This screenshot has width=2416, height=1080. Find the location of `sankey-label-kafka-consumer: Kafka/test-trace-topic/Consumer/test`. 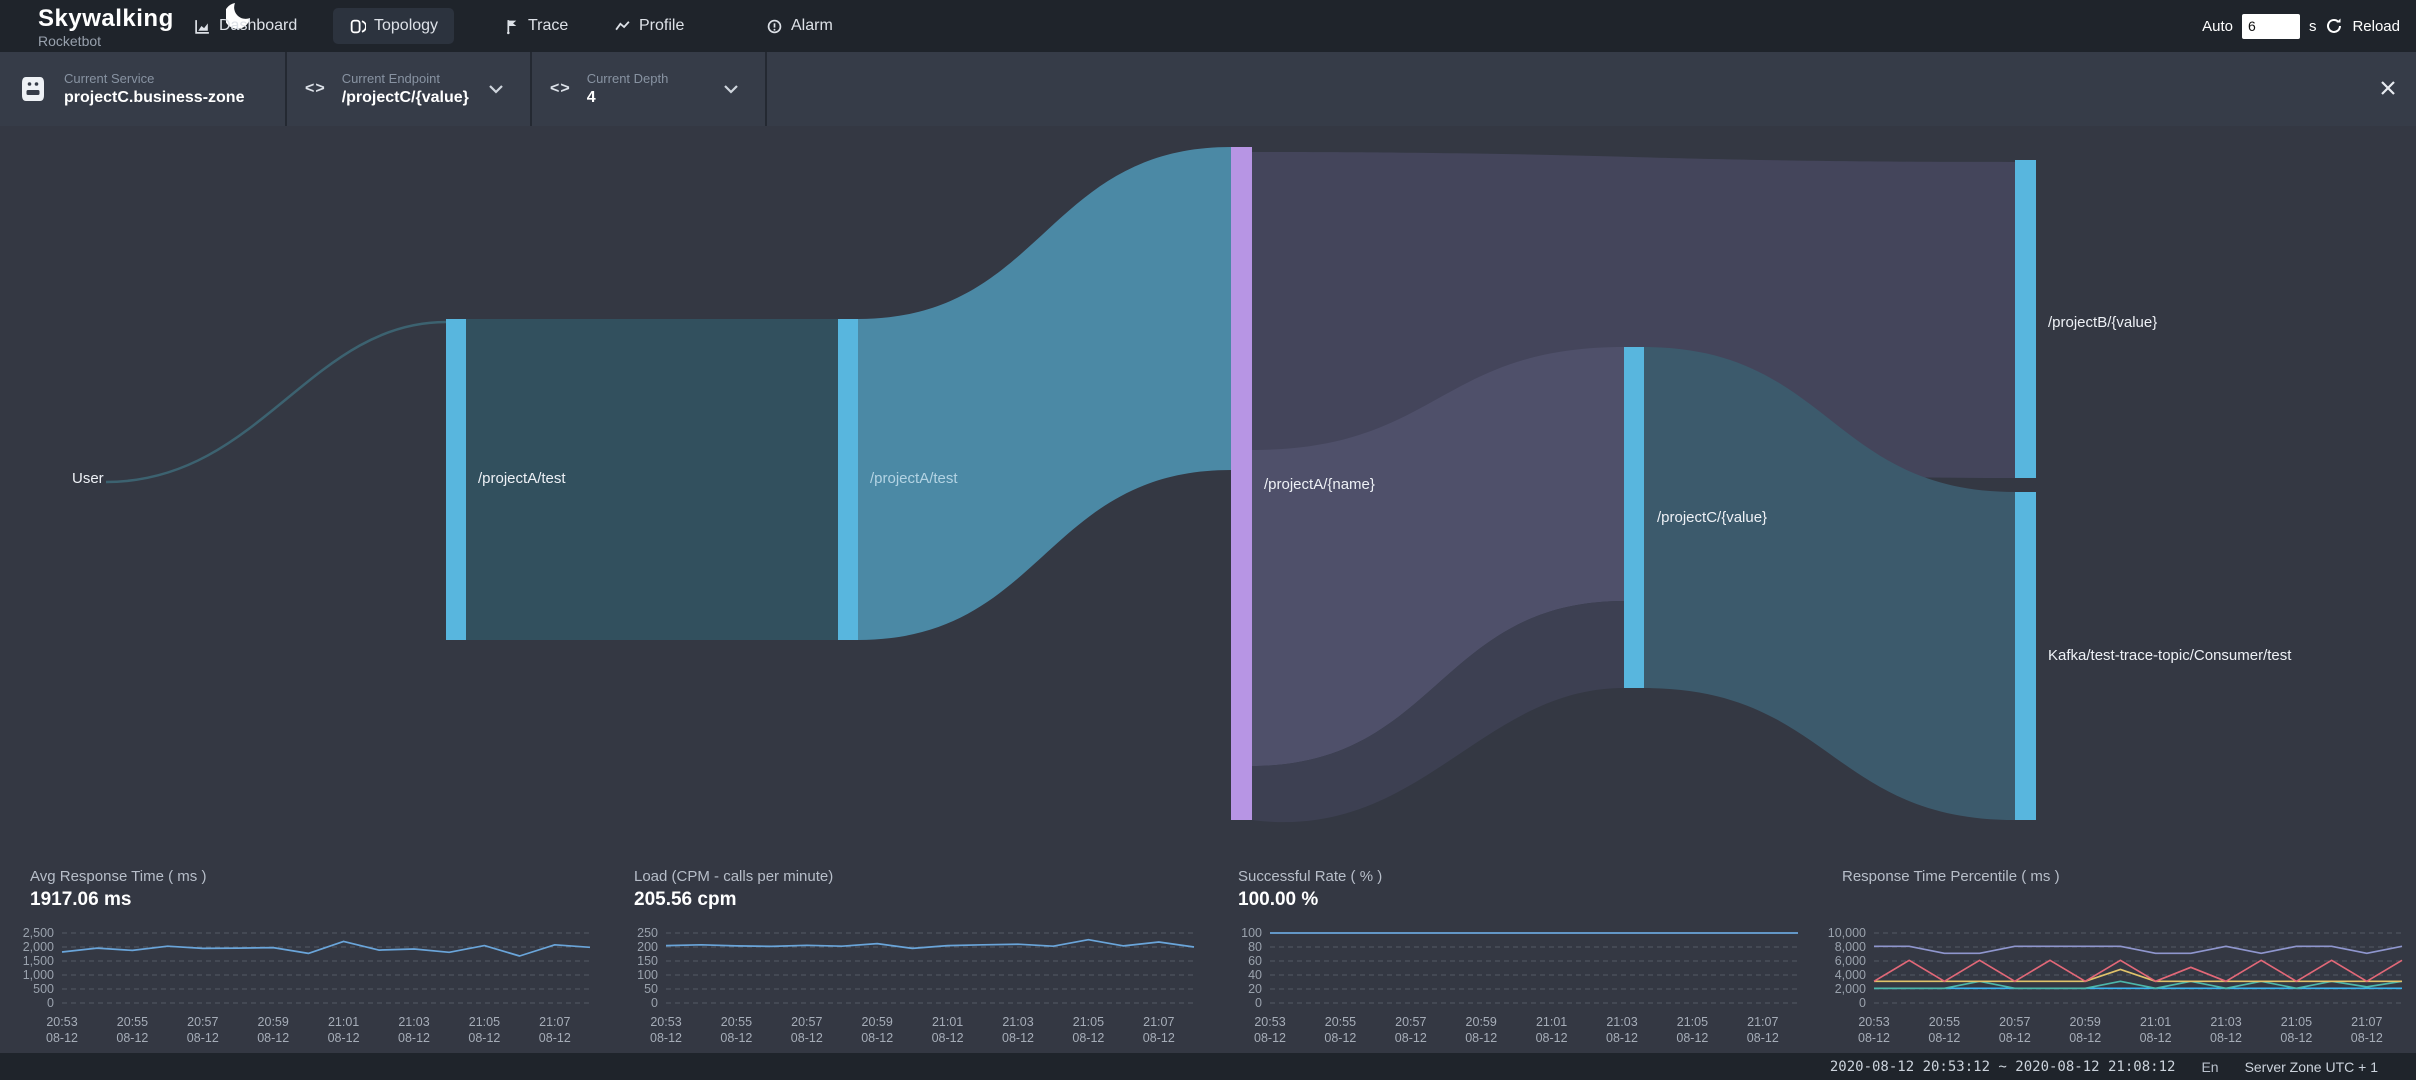

sankey-label-kafka-consumer: Kafka/test-trace-topic/Consumer/test is located at coordinates (2170, 655).